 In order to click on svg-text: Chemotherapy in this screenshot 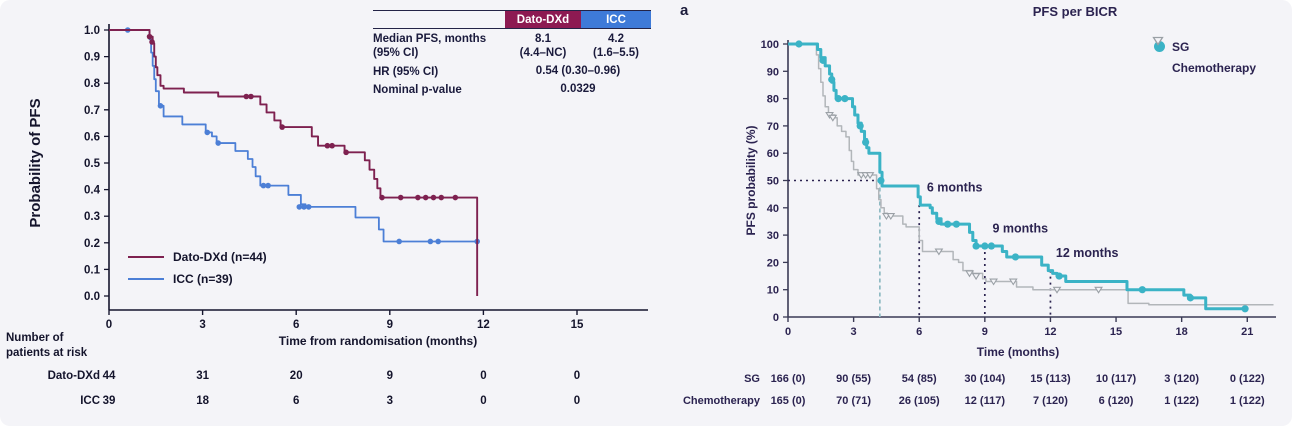, I will do `click(722, 401)`.